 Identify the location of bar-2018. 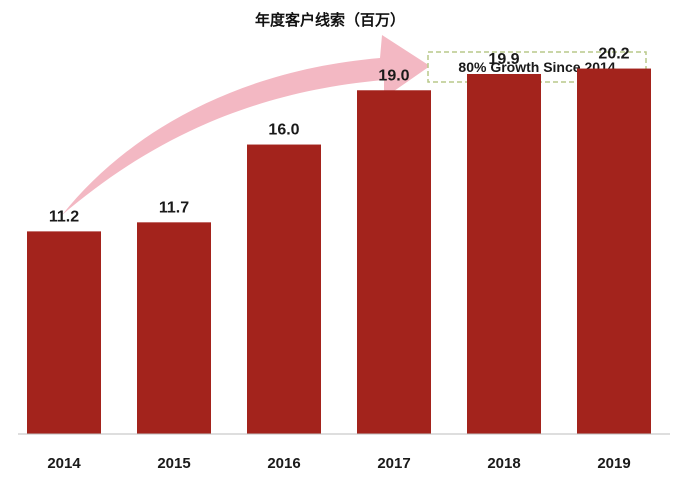
(504, 253).